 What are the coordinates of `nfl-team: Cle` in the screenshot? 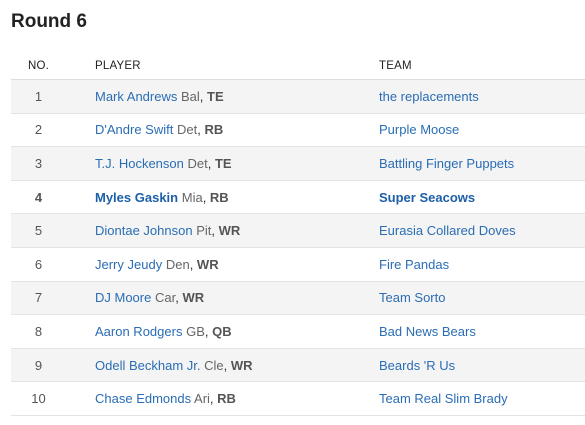 It's located at (214, 365).